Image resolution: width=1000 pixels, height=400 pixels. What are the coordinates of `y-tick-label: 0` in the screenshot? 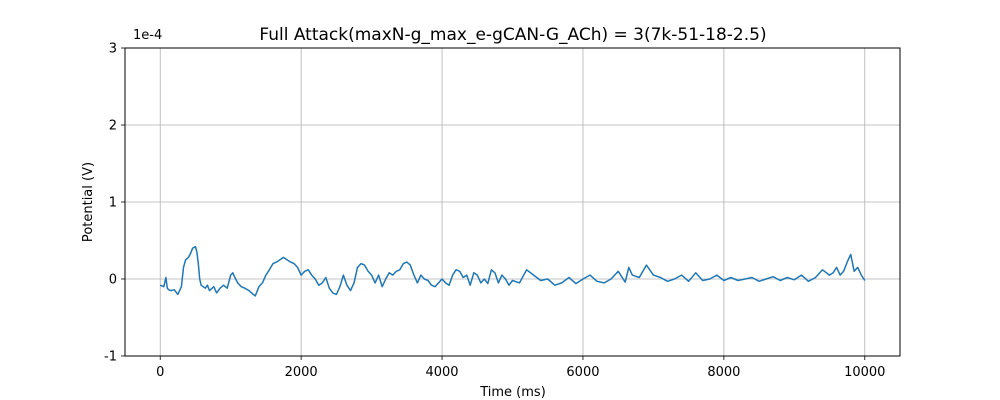 It's located at (113, 280).